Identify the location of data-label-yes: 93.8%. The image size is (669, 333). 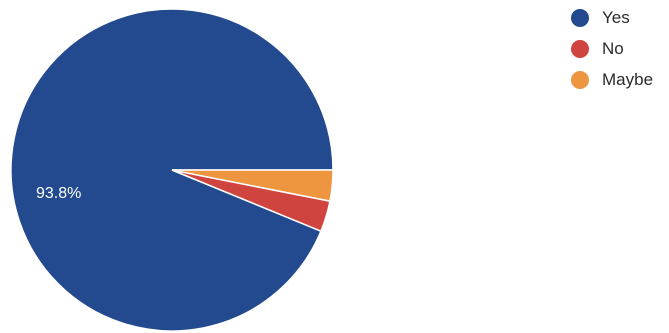
(58, 193).